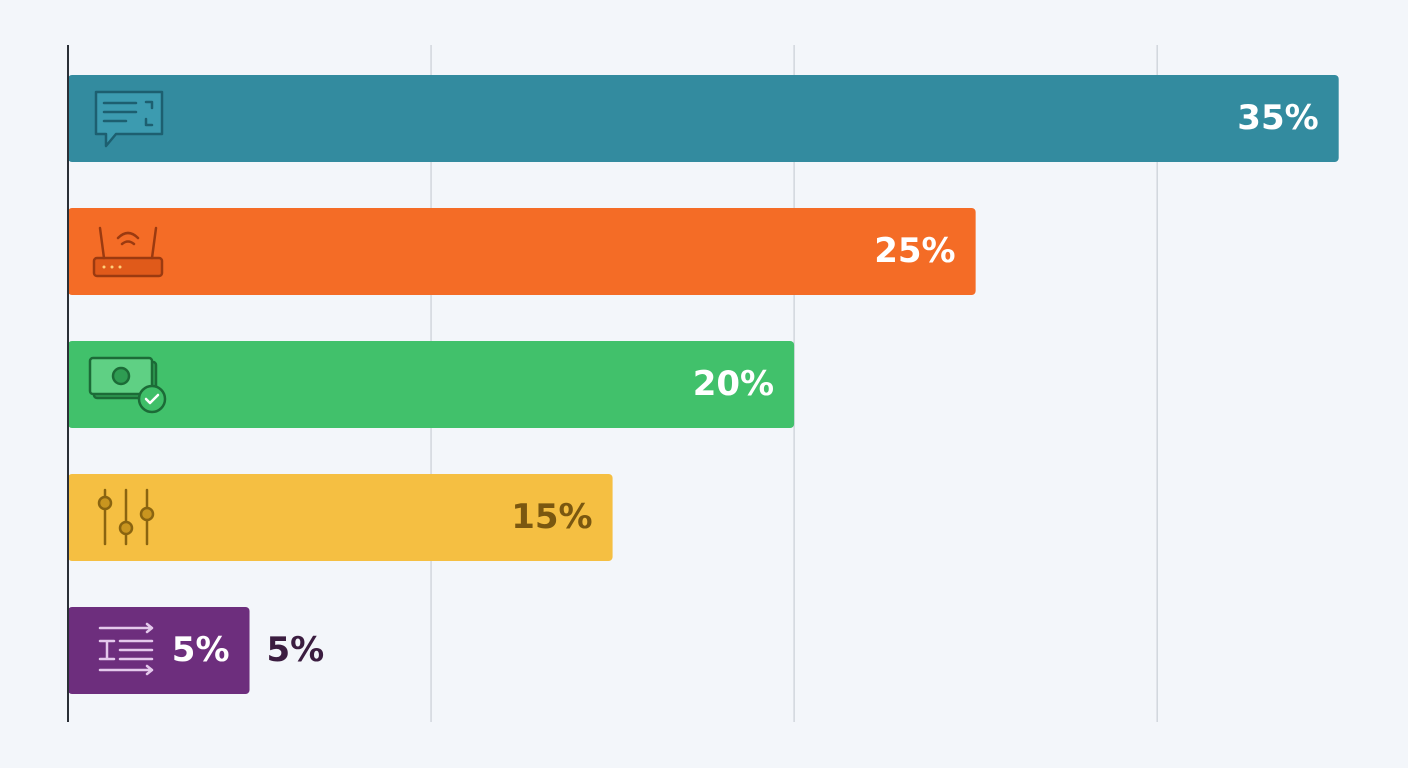 The height and width of the screenshot is (768, 1408). What do you see at coordinates (129, 119) in the screenshot?
I see `chat-icon` at bounding box center [129, 119].